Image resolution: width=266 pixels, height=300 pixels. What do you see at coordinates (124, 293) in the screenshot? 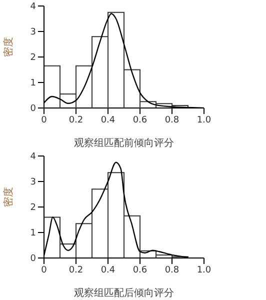
I see `x-axis-title: 观察组匹配后倾向评分` at bounding box center [124, 293].